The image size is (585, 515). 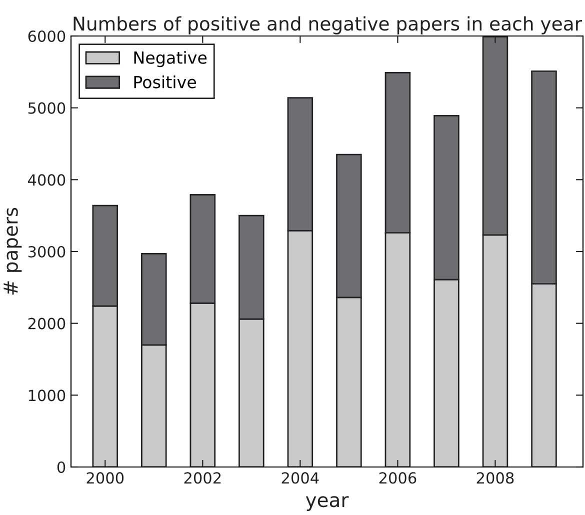 I want to click on x-tick-label: 2008, so click(x=495, y=478).